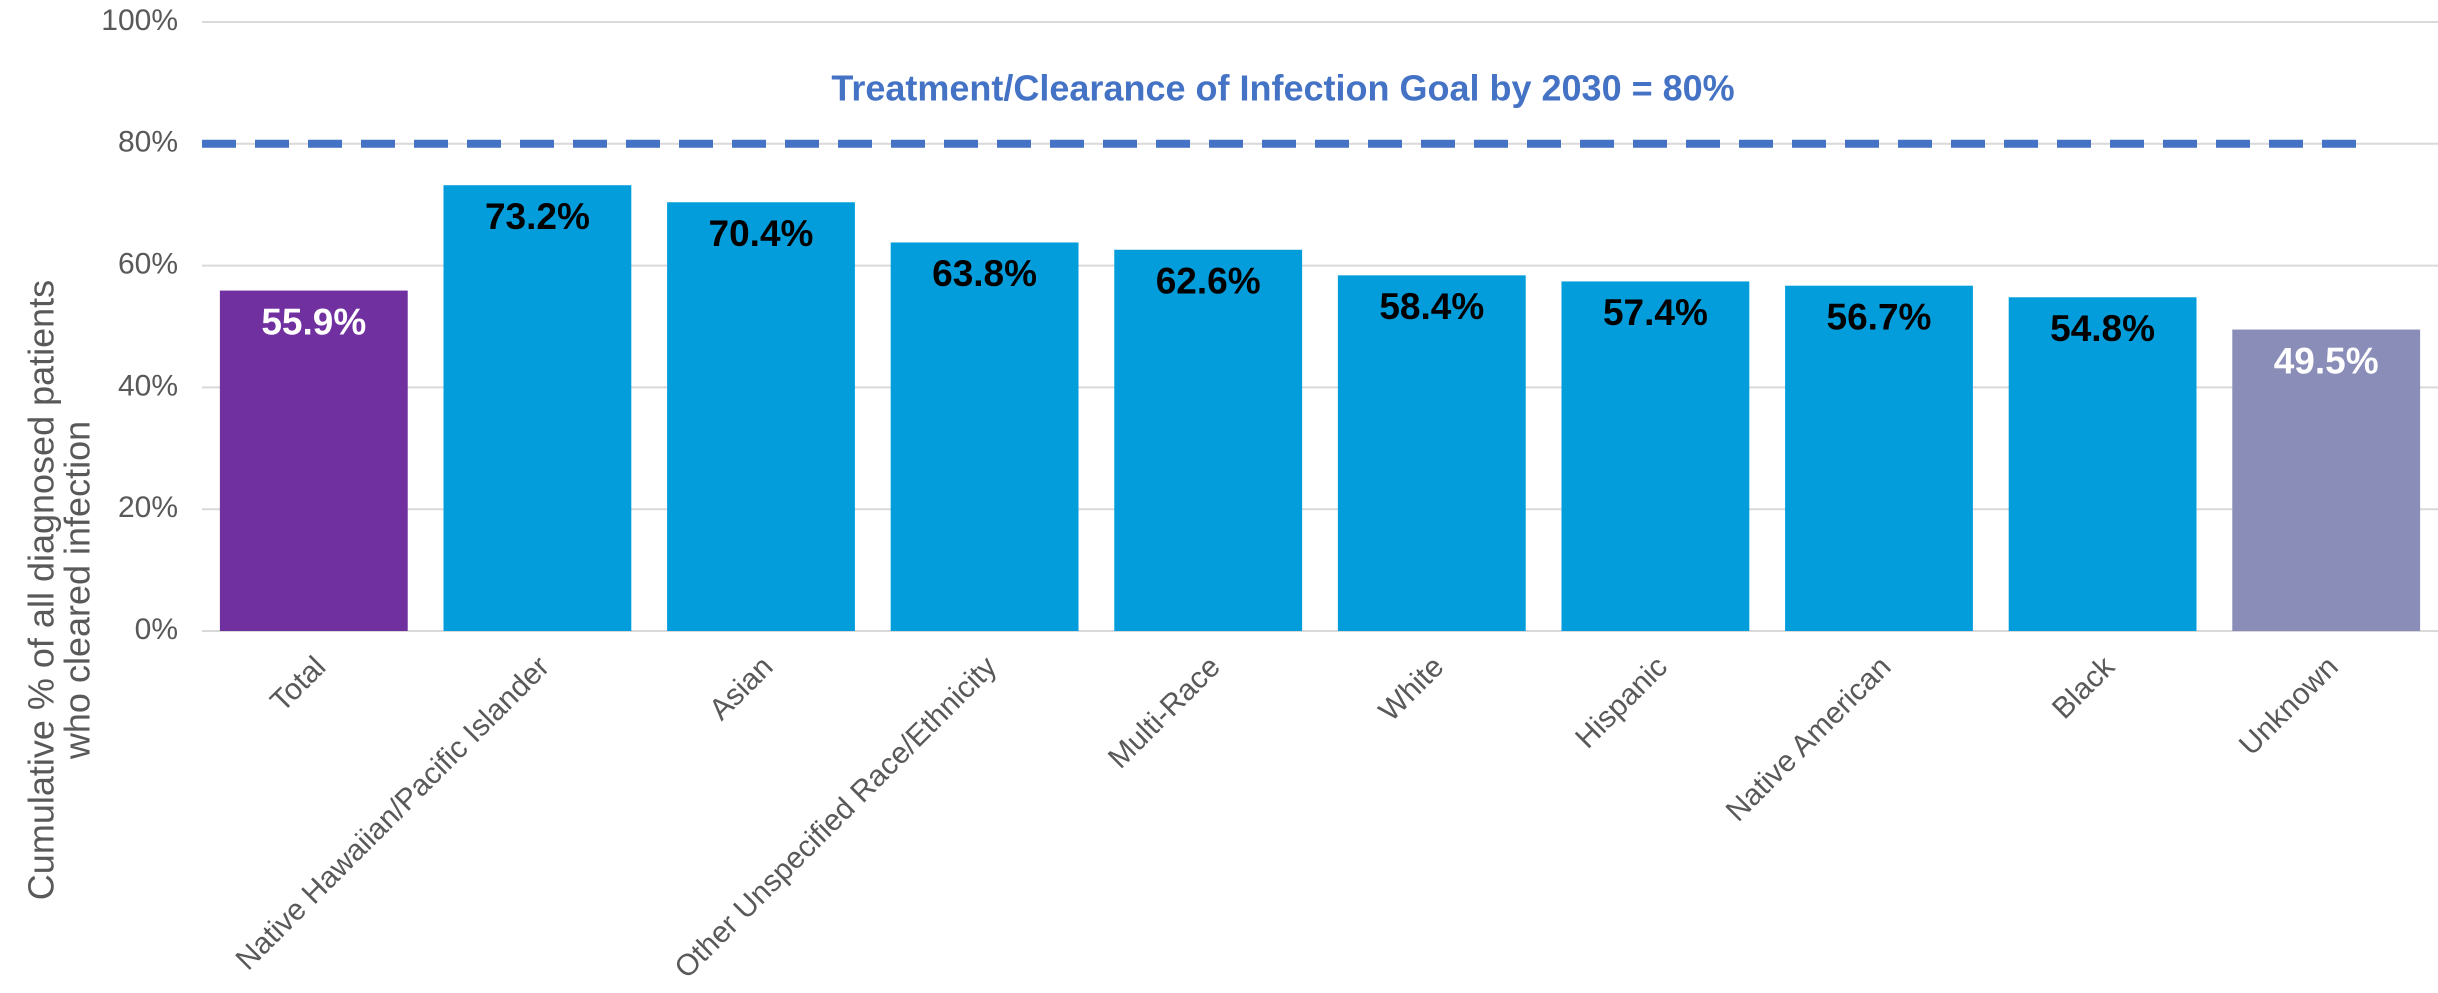 The image size is (2438, 993). What do you see at coordinates (2289, 706) in the screenshot?
I see `x-tick-label: Unknown` at bounding box center [2289, 706].